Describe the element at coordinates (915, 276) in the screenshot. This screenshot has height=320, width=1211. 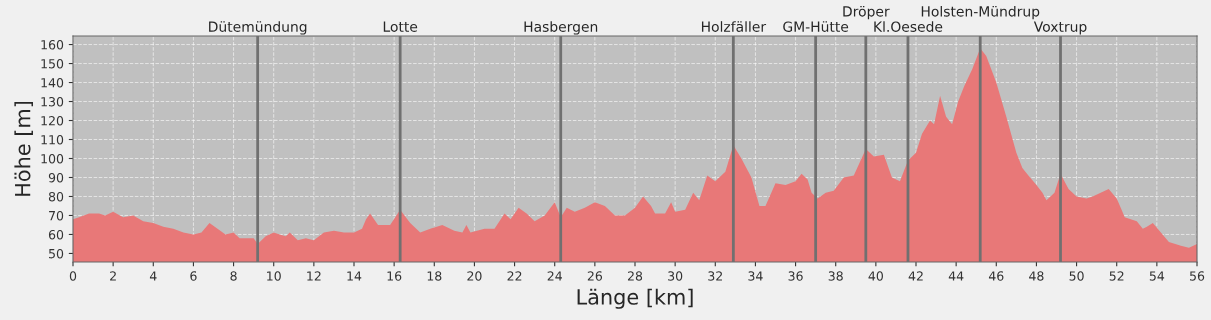
I see `x-tick-label: 42` at that location.